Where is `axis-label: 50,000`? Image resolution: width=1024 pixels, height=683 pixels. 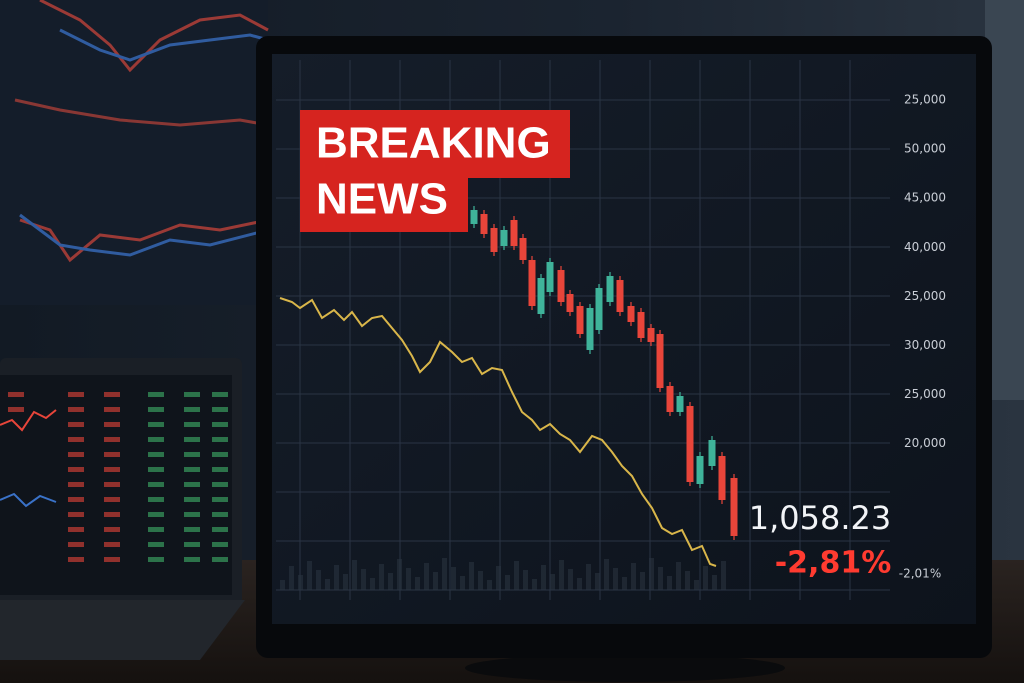
axis-label: 50,000 is located at coordinates (925, 149).